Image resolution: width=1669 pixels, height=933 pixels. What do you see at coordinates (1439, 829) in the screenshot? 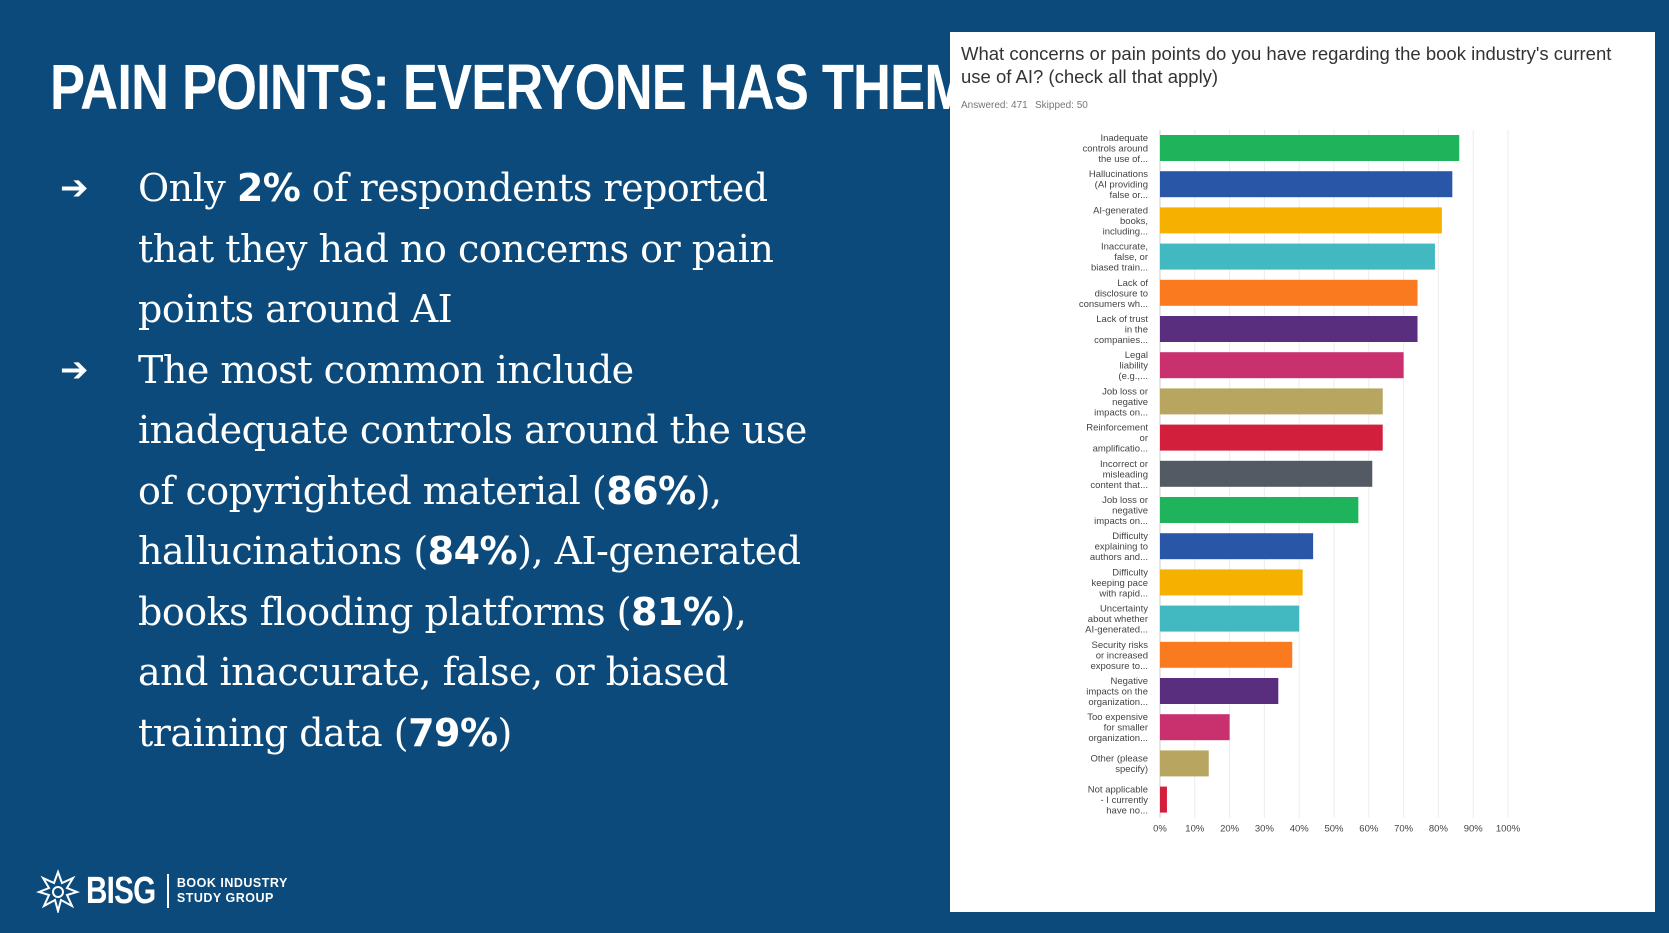
I see `x-tick-label: 80%` at bounding box center [1439, 829].